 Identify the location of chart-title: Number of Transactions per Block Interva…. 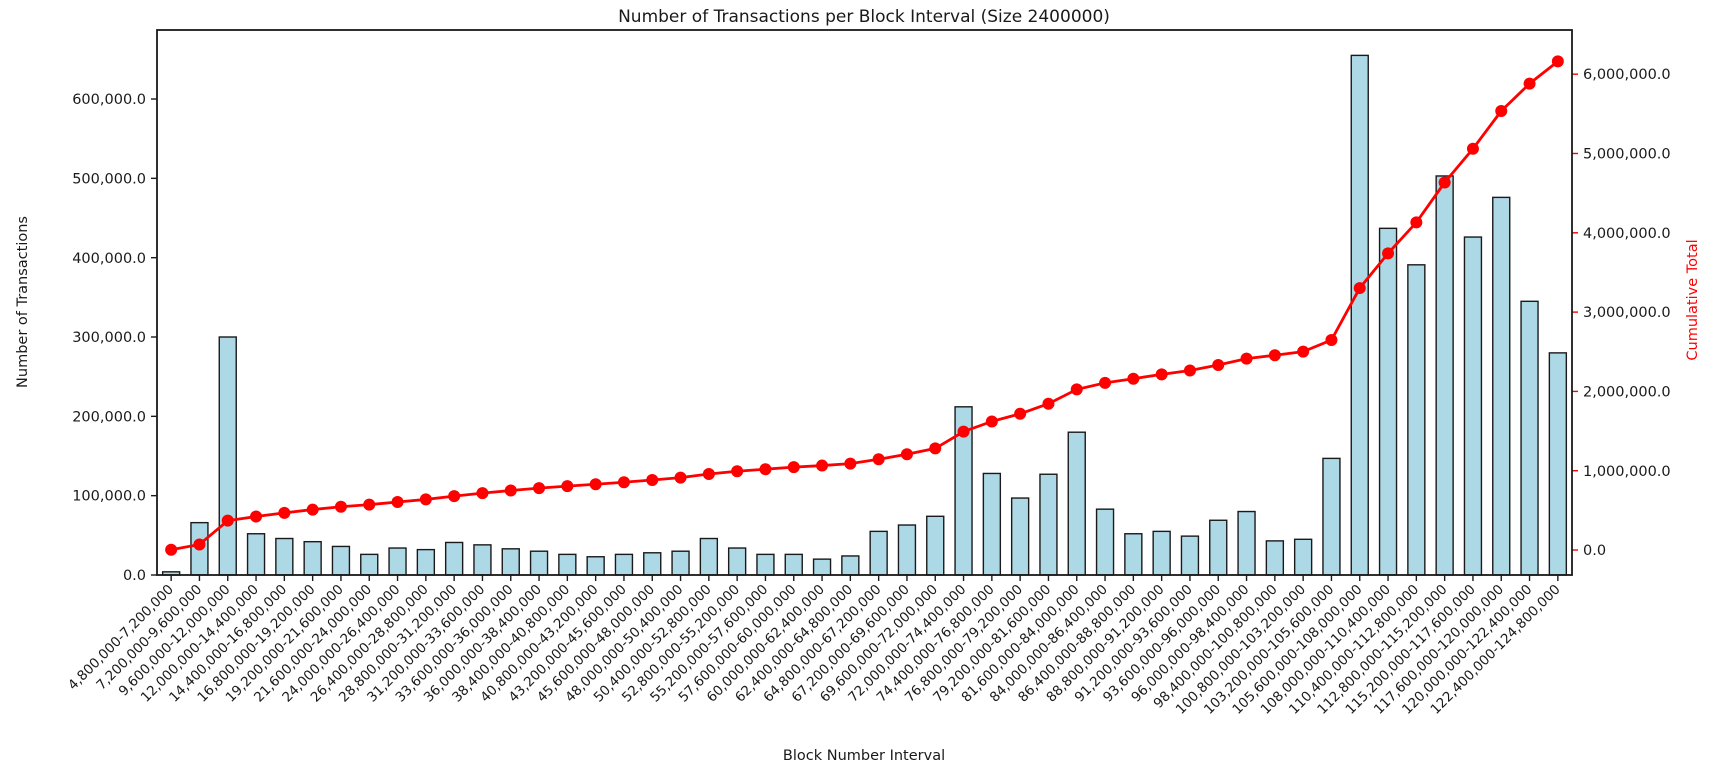
(864, 17).